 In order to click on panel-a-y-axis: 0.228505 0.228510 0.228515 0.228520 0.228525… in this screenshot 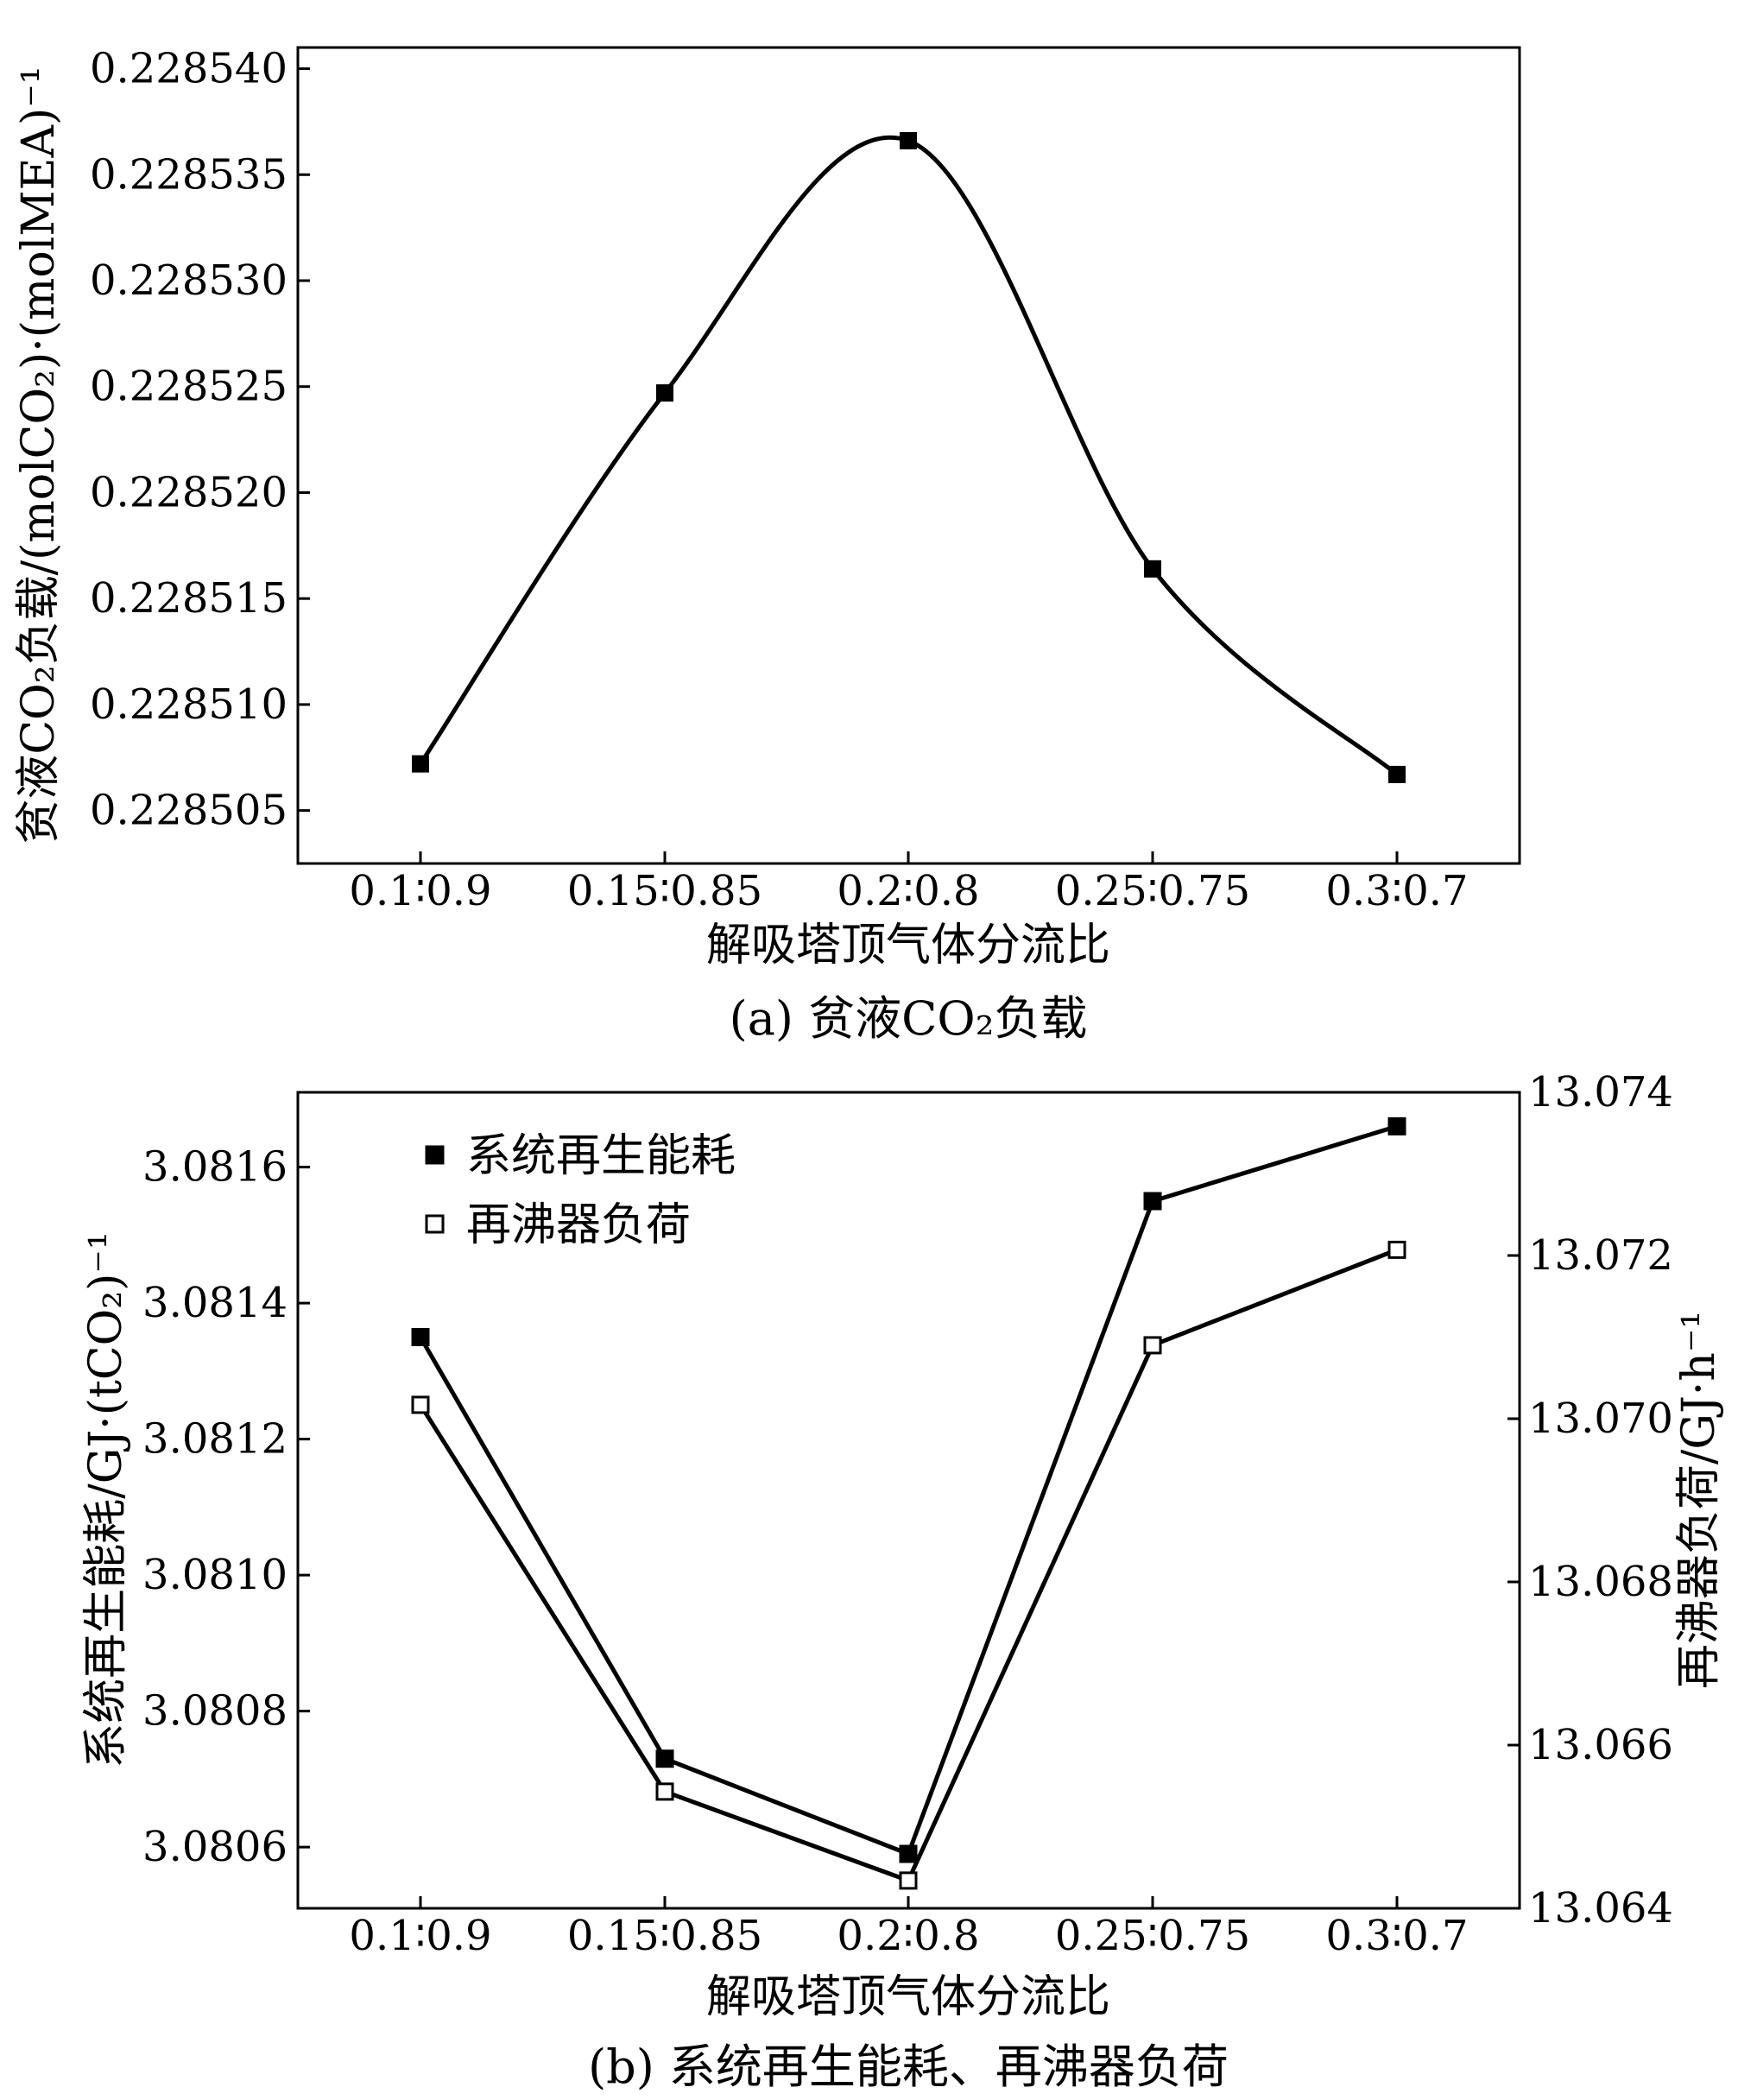, I will do `click(200, 440)`.